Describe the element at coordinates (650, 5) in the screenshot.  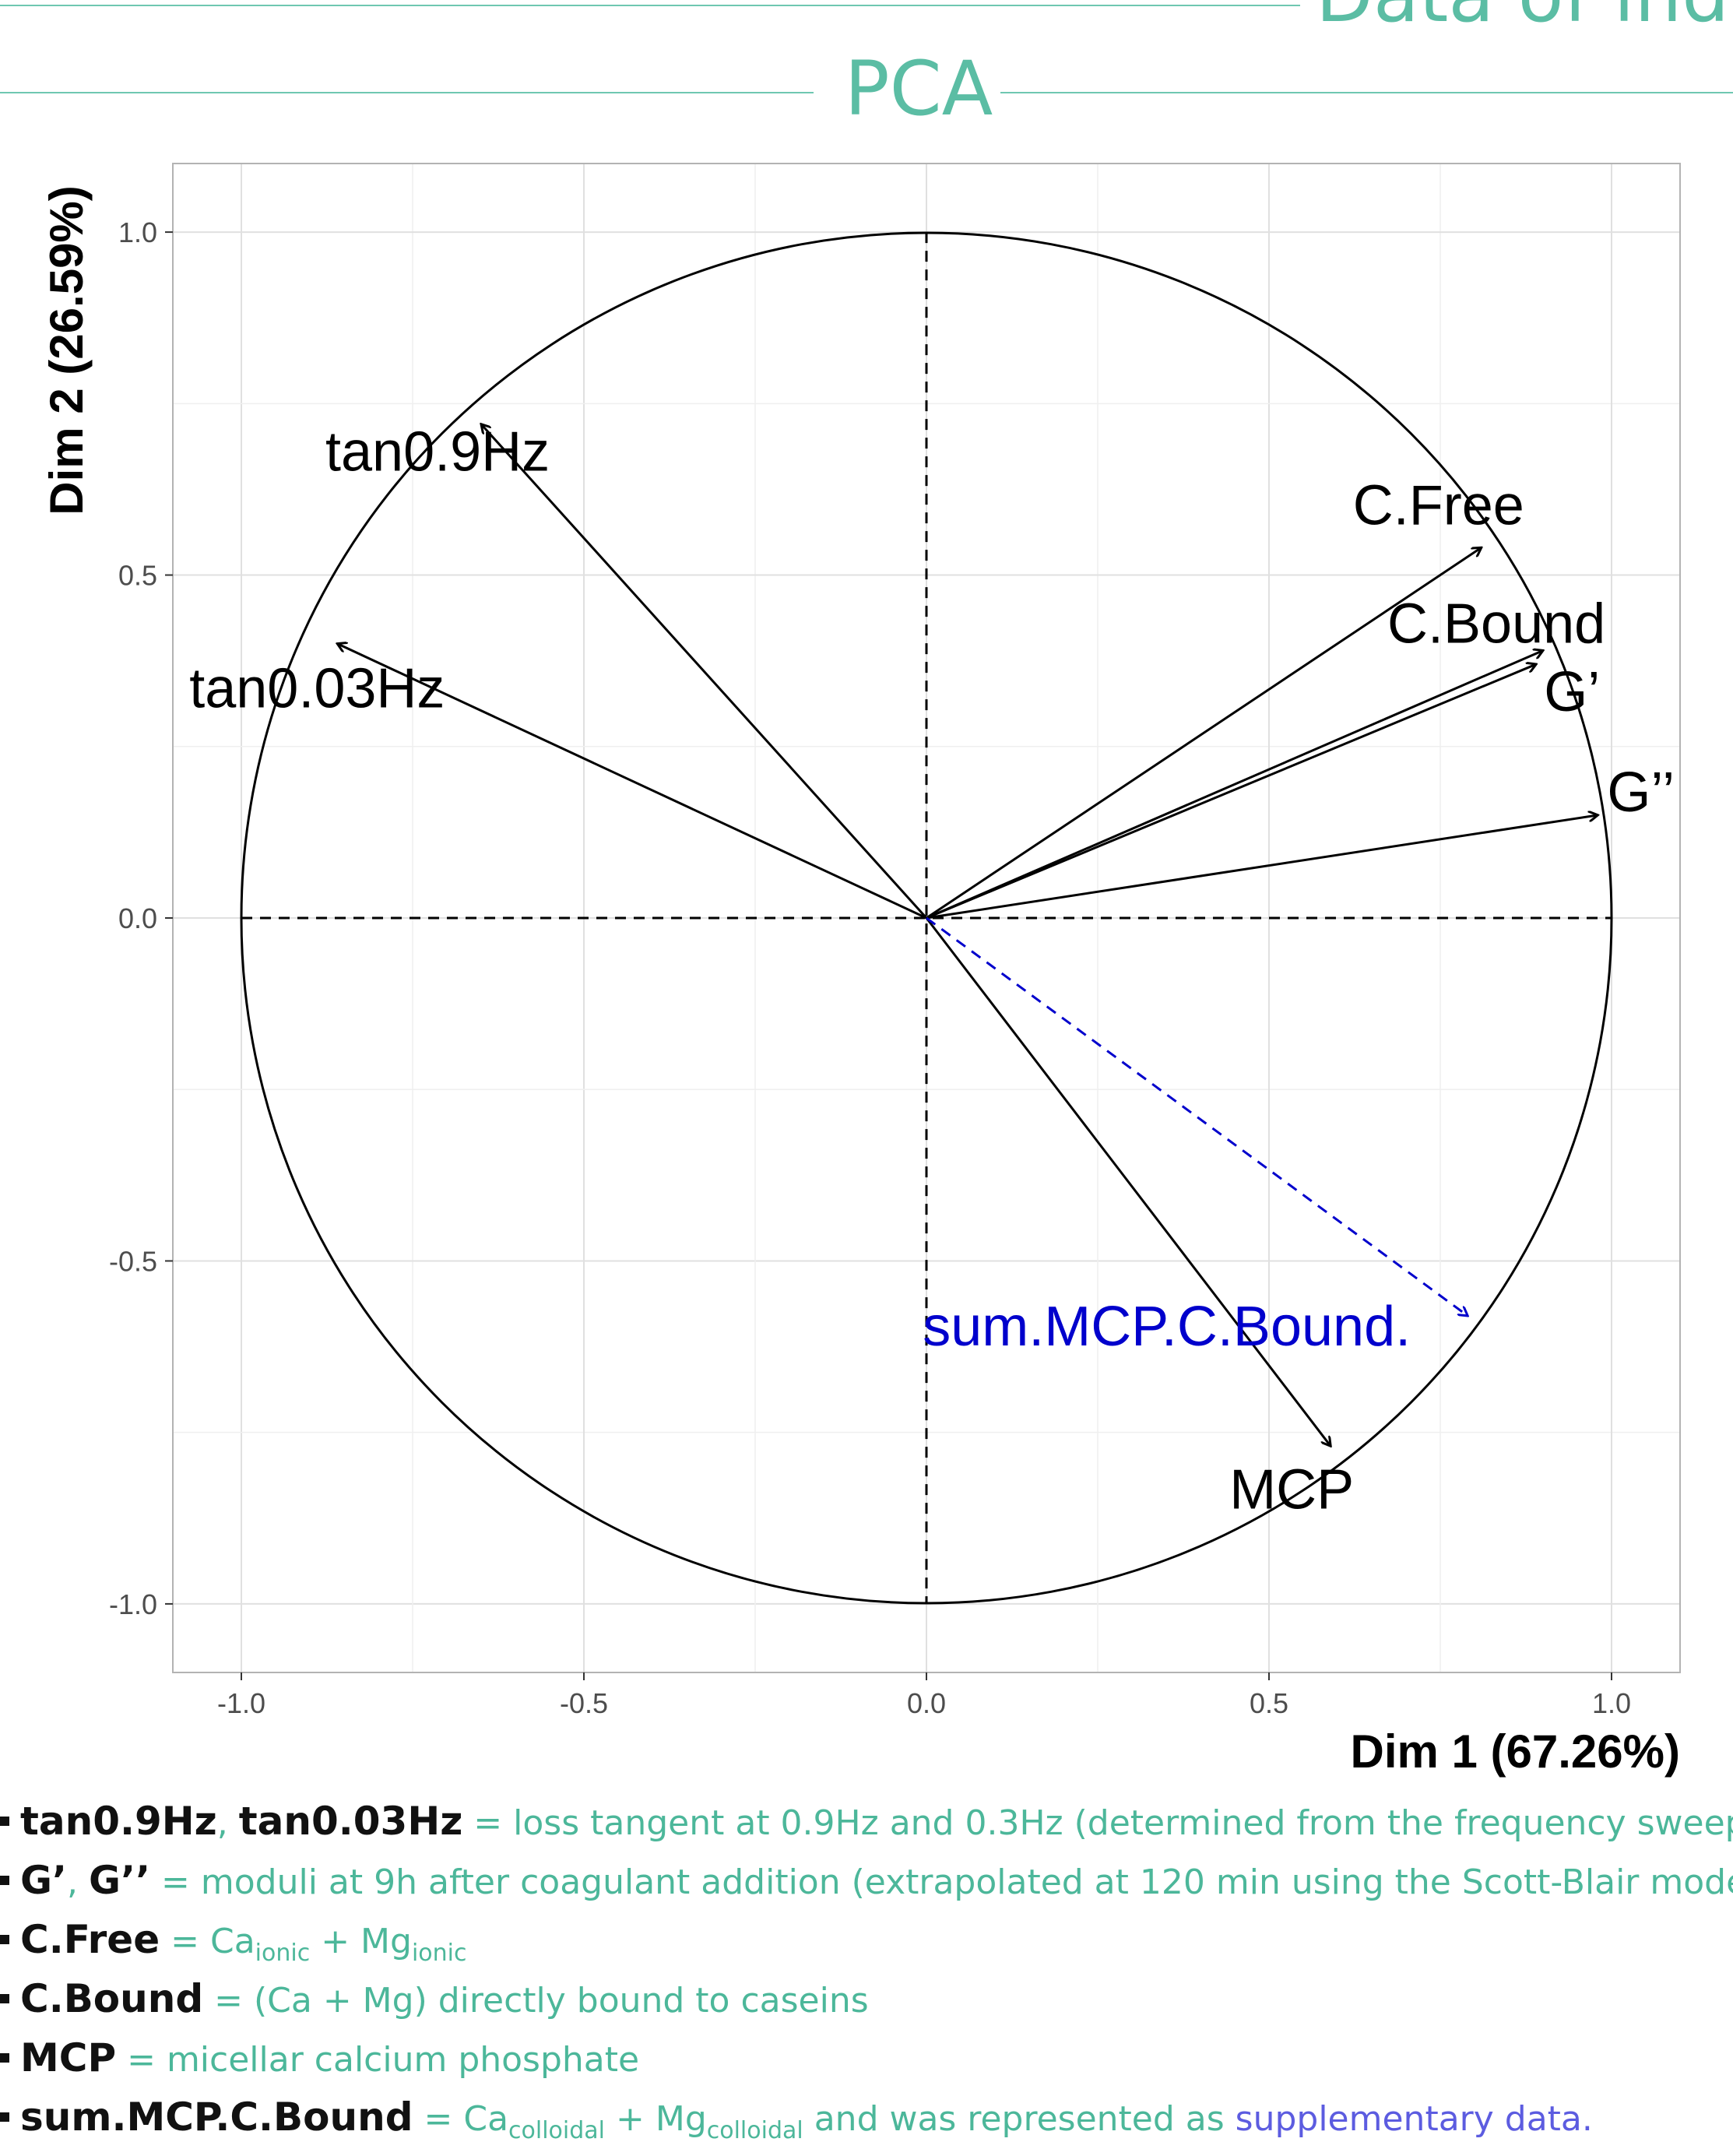
I see `header-rule-top` at that location.